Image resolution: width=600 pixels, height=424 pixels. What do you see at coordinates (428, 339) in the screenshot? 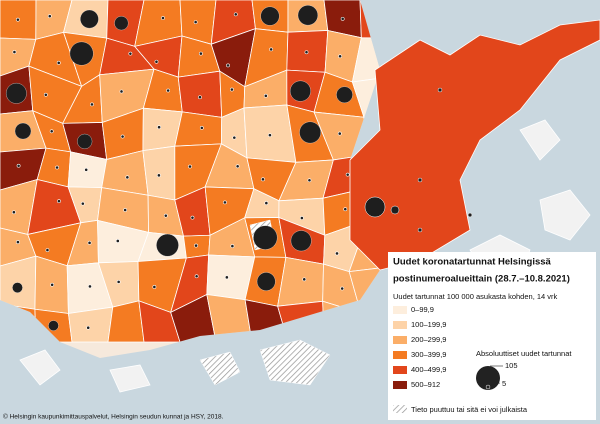
I see `legend-label: 200–299,9` at bounding box center [428, 339].